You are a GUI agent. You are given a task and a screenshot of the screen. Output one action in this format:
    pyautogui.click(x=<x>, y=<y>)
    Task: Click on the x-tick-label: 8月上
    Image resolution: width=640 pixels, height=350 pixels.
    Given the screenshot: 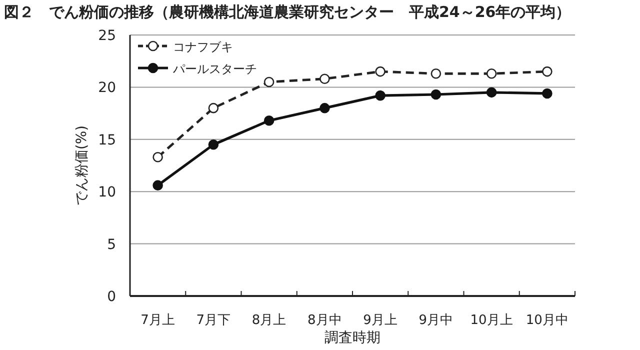 What is the action you would take?
    pyautogui.click(x=269, y=320)
    